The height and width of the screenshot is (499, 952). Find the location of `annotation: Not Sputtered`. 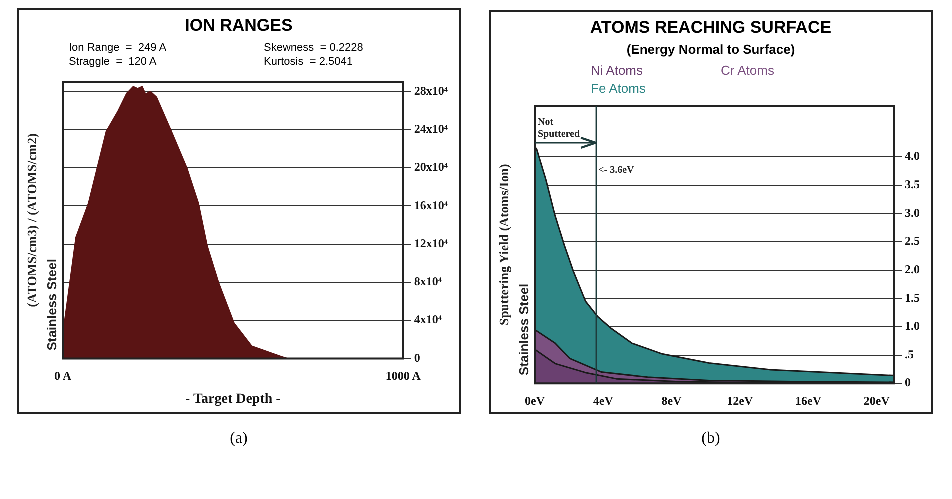

annotation: Not Sputtered is located at coordinates (559, 128).